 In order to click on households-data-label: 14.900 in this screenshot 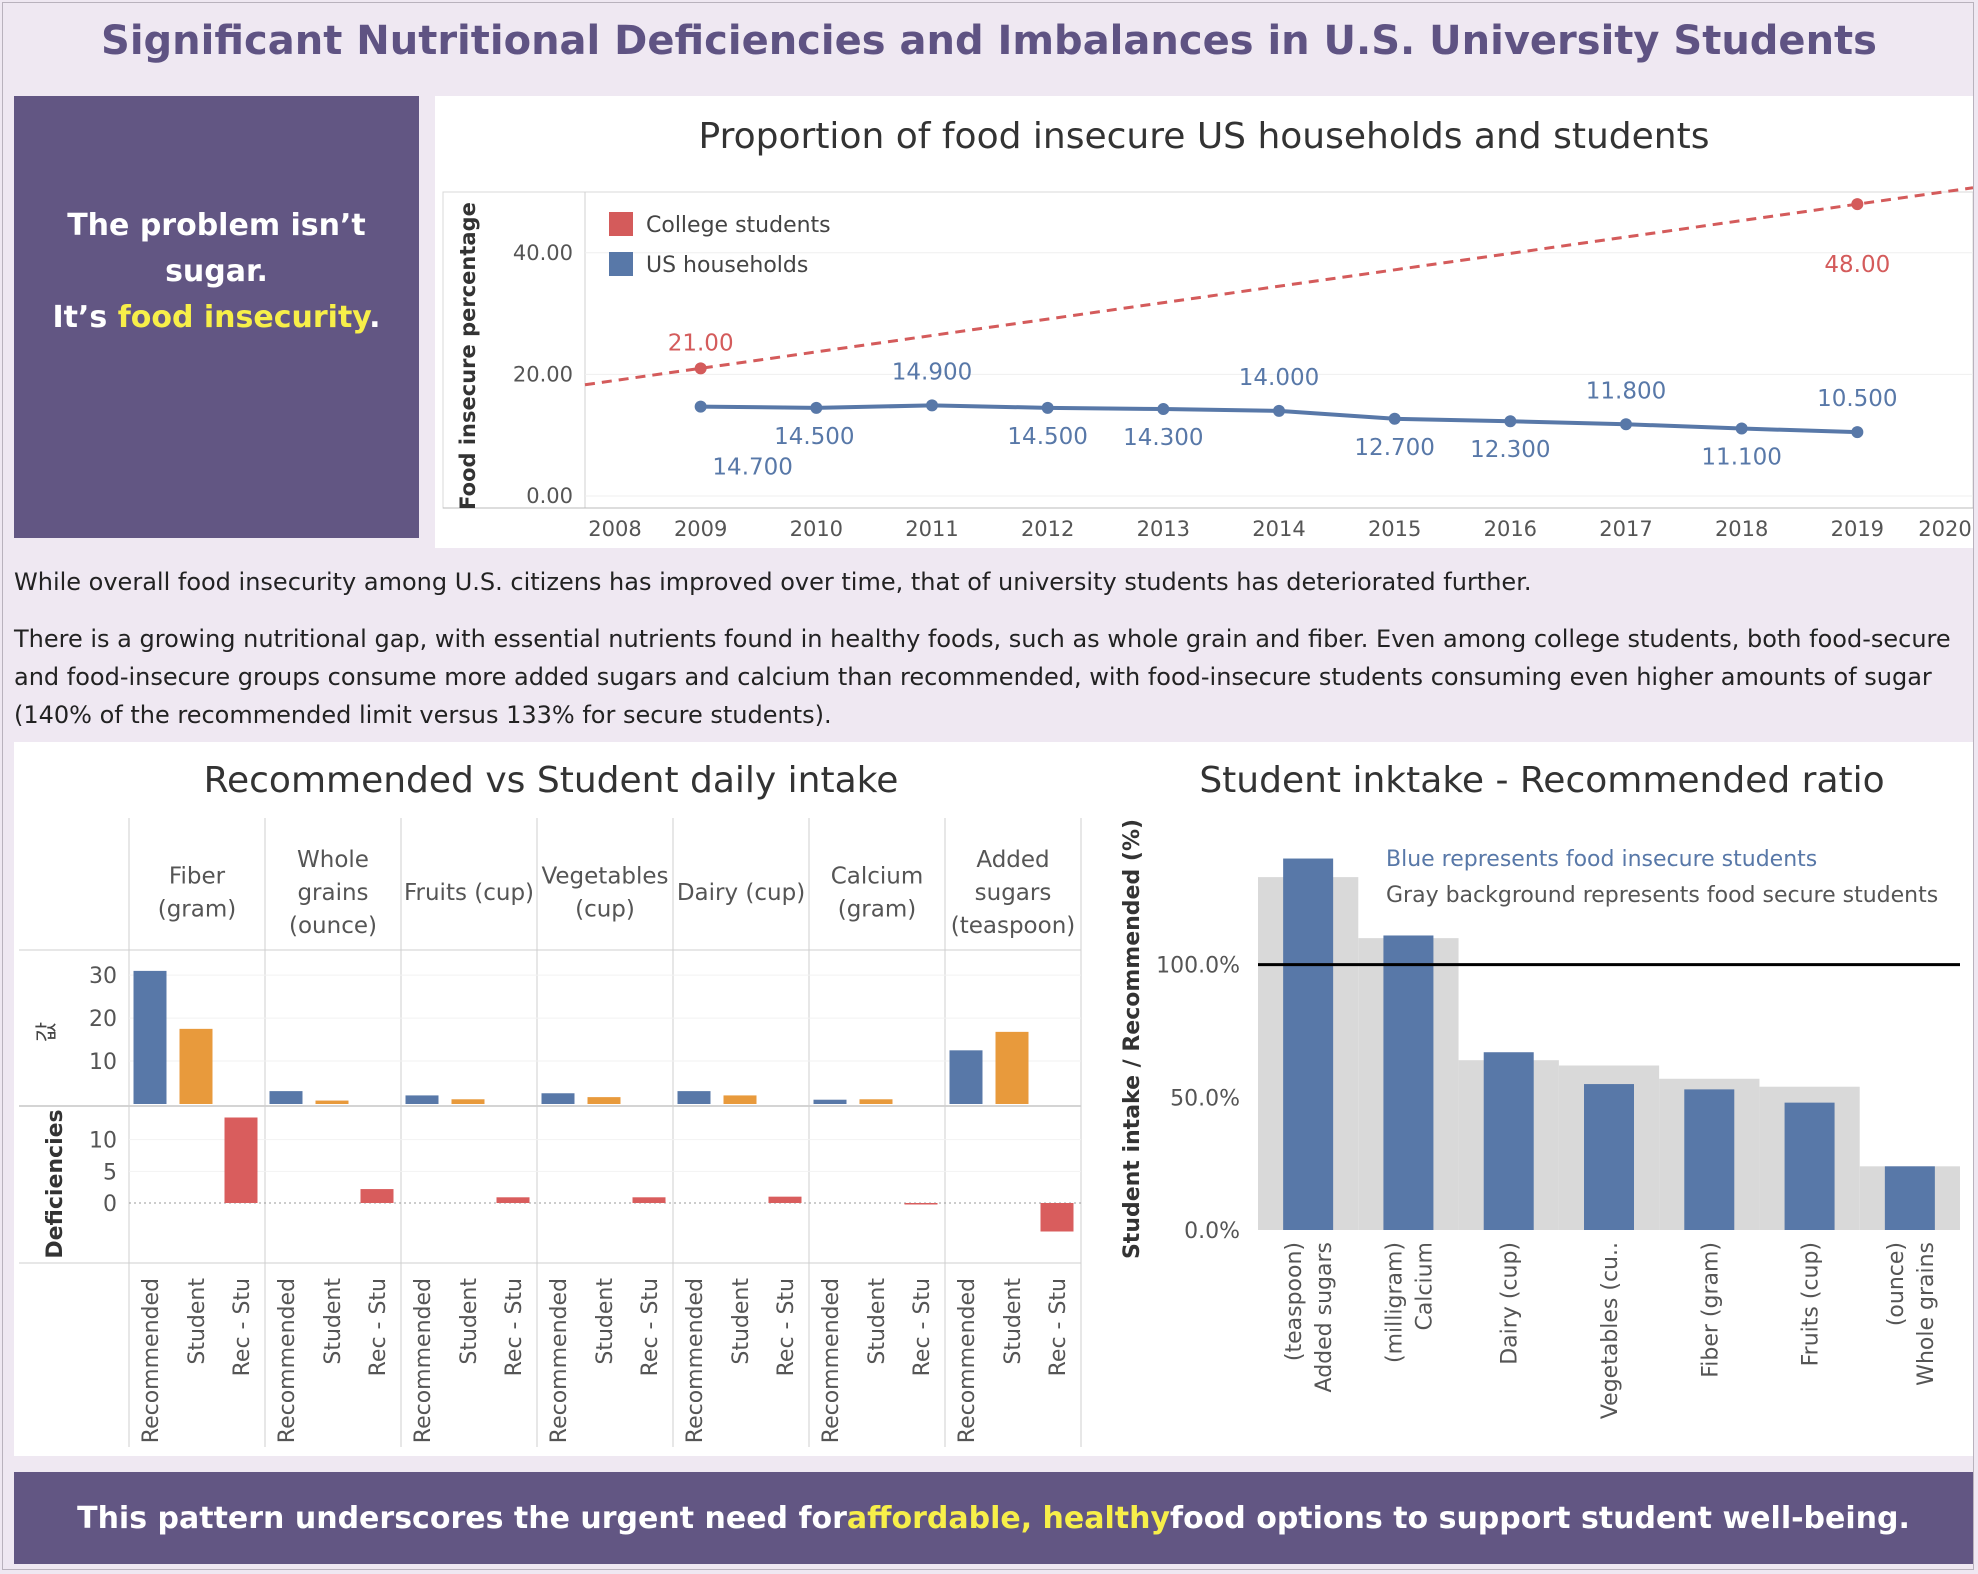, I will do `click(932, 372)`.